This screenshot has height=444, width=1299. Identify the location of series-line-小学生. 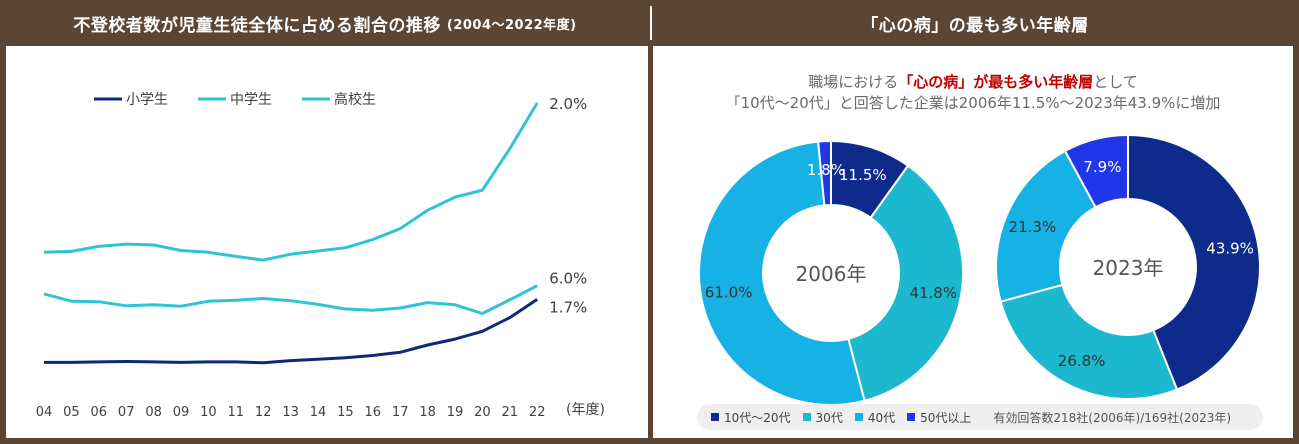
(291, 331).